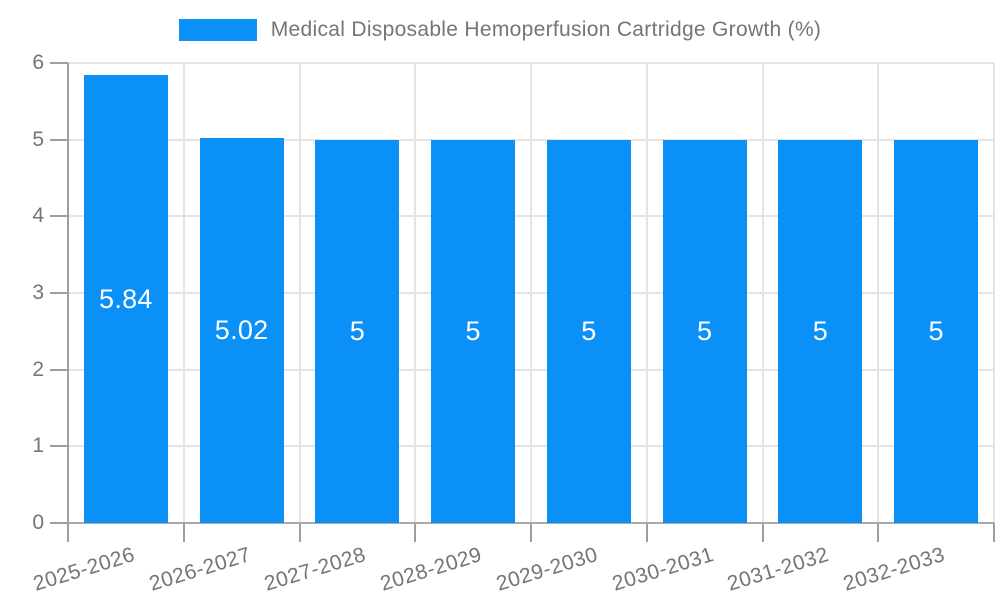  I want to click on y-axis-label: 6, so click(38, 62).